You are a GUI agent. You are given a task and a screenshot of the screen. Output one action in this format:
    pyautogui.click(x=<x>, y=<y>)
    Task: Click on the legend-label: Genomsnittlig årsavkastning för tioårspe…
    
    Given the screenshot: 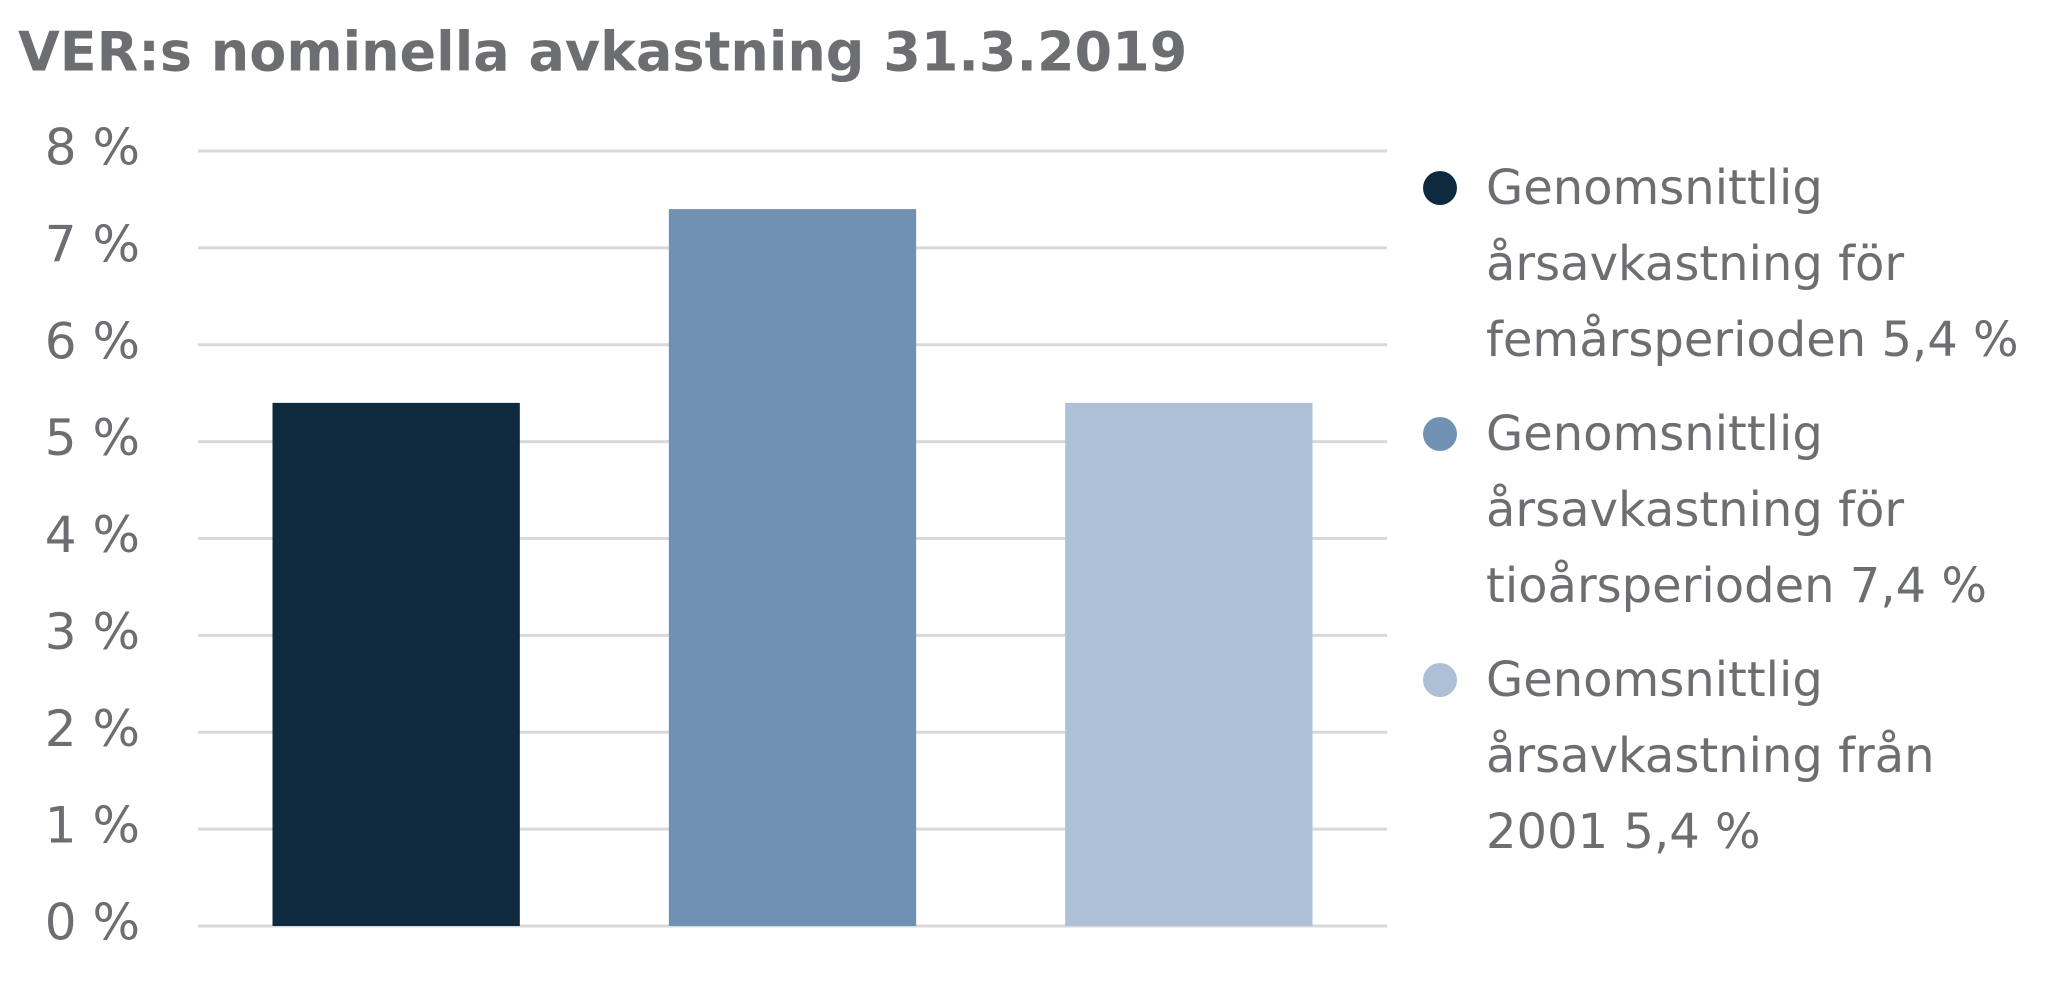 What is the action you would take?
    pyautogui.click(x=1736, y=510)
    